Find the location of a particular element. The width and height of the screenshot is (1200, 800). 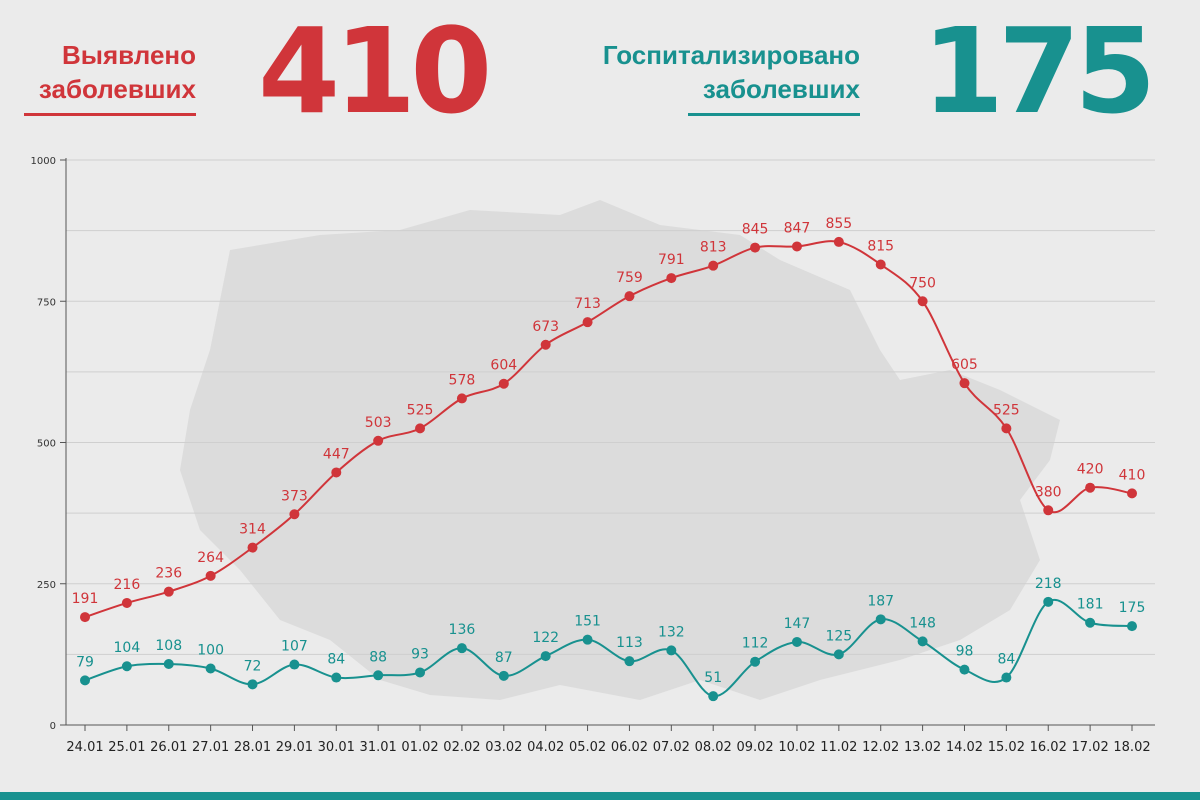

data-label: 181 is located at coordinates (1090, 605).